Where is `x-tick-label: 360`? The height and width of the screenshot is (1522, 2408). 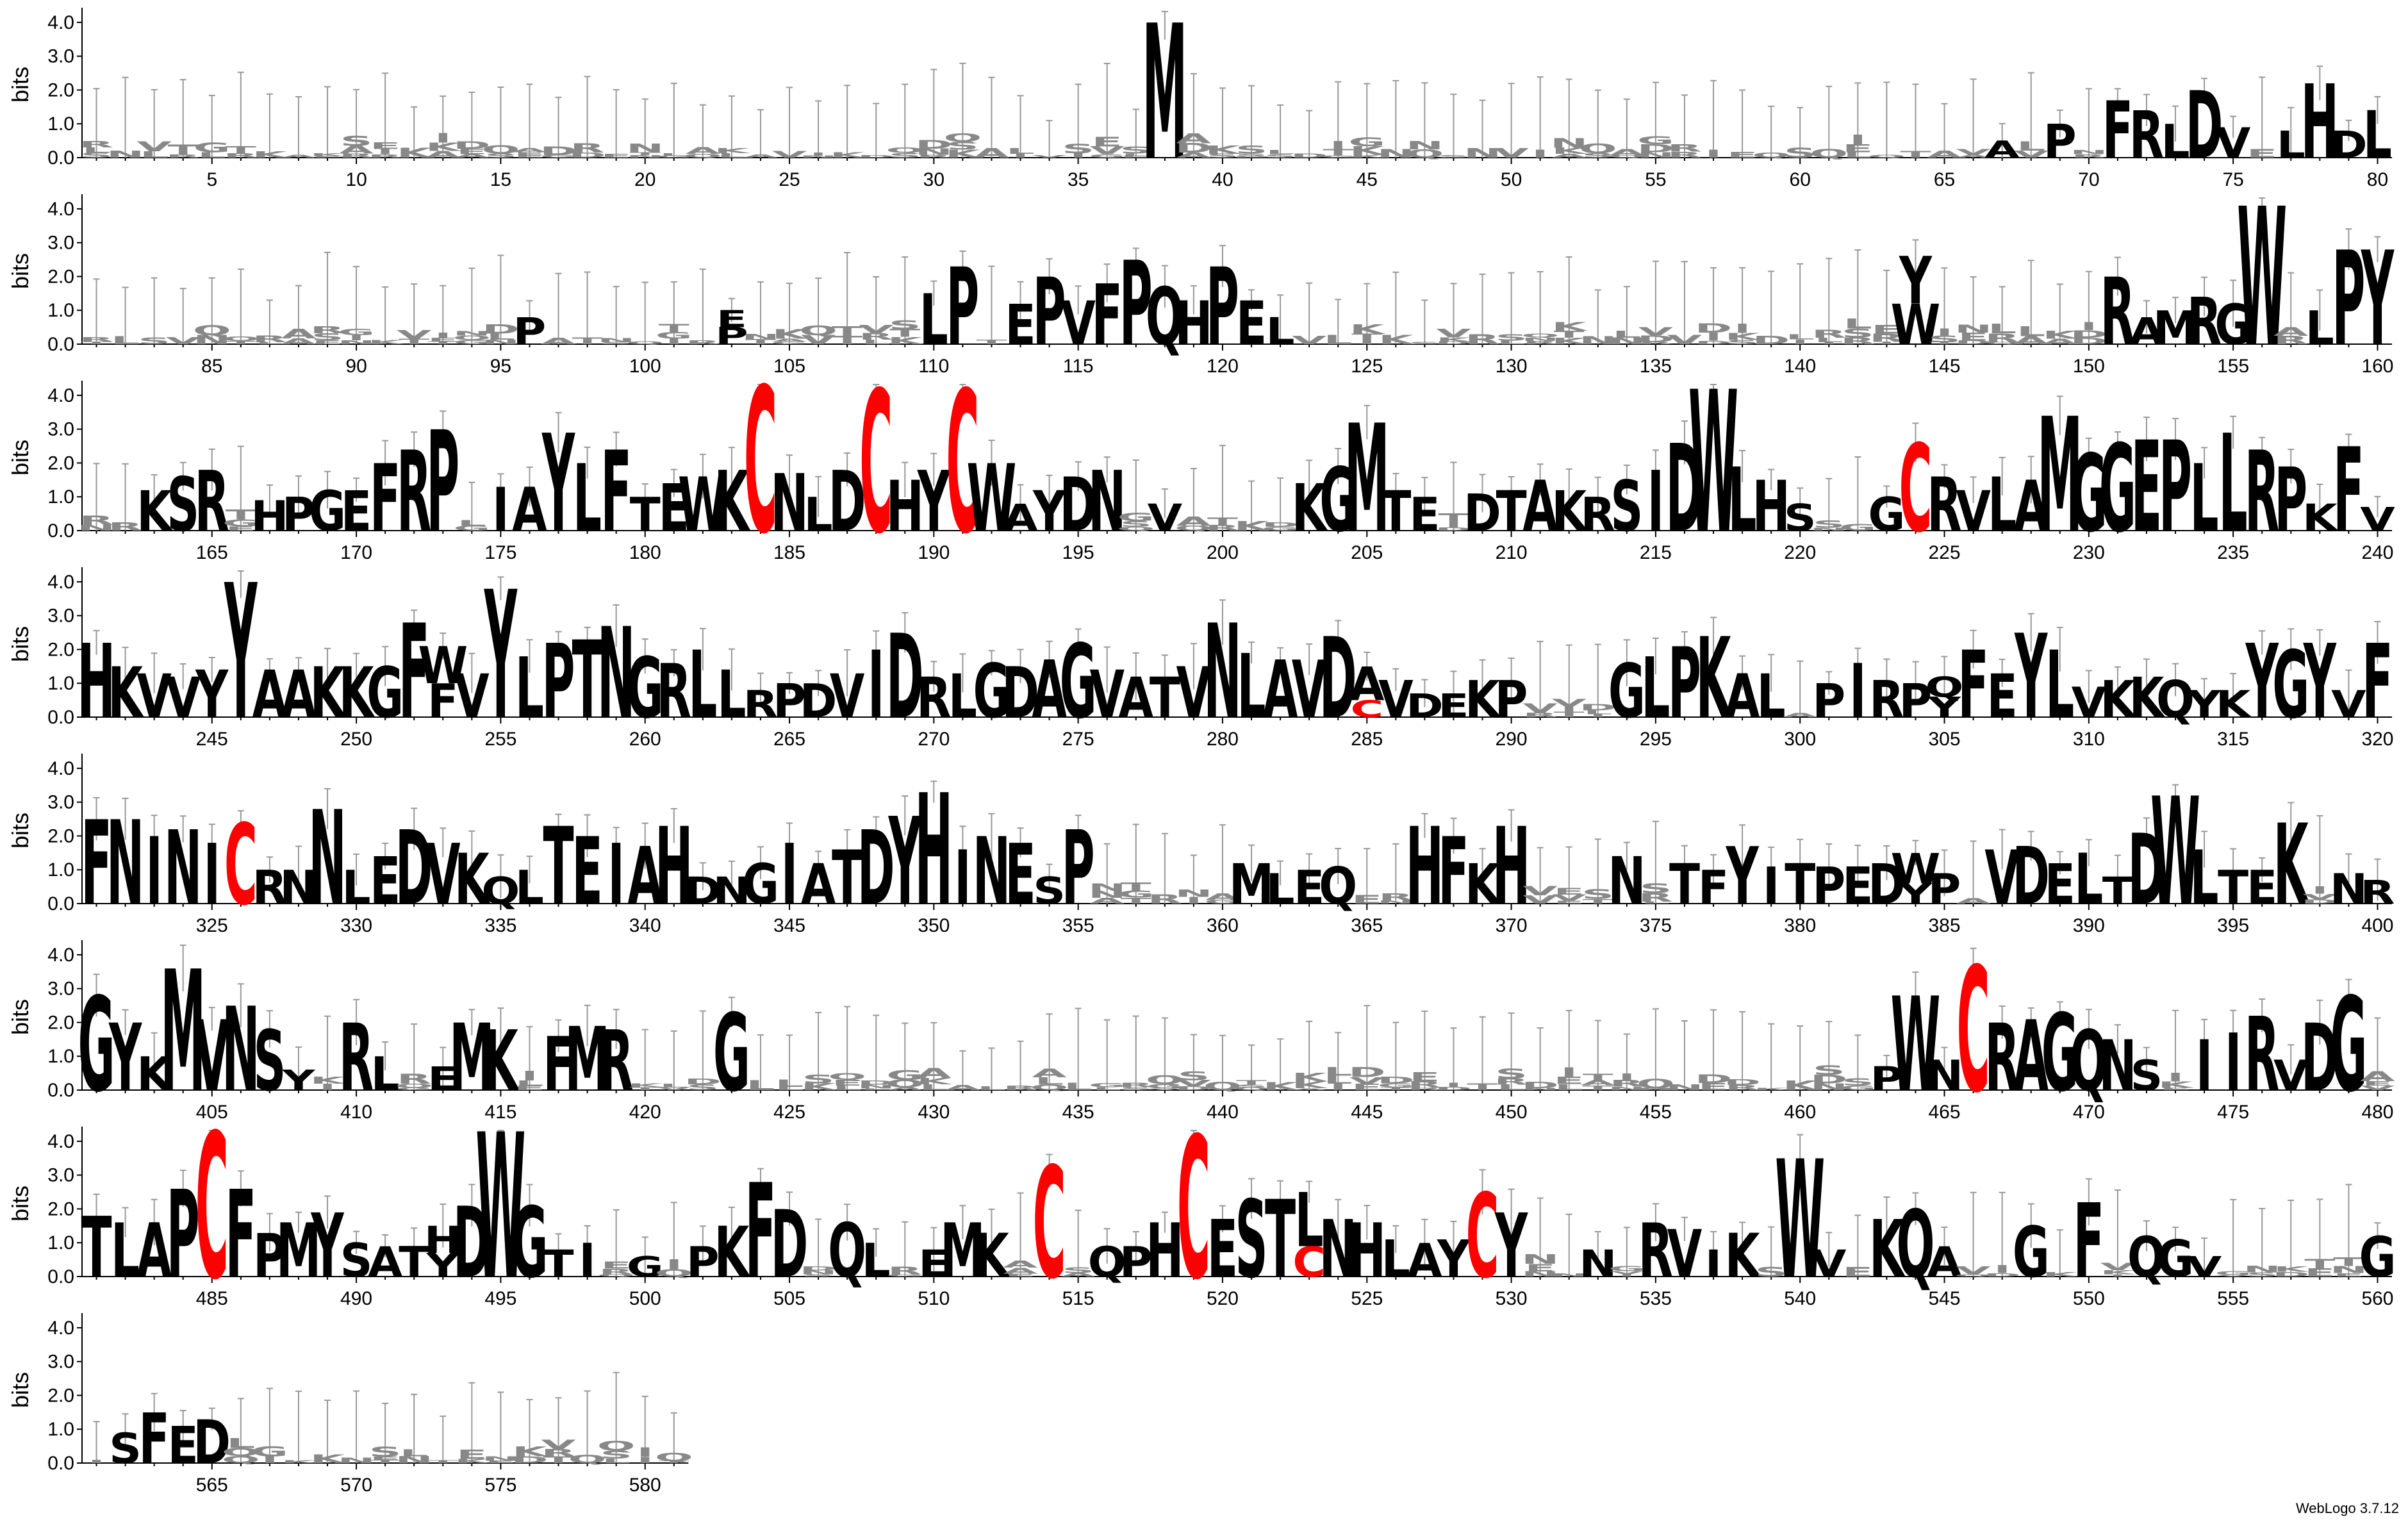 x-tick-label: 360 is located at coordinates (1223, 925).